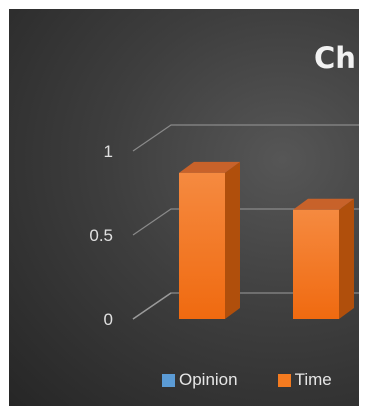 The image size is (368, 415). What do you see at coordinates (284, 380) in the screenshot?
I see `legend-swatch-time` at bounding box center [284, 380].